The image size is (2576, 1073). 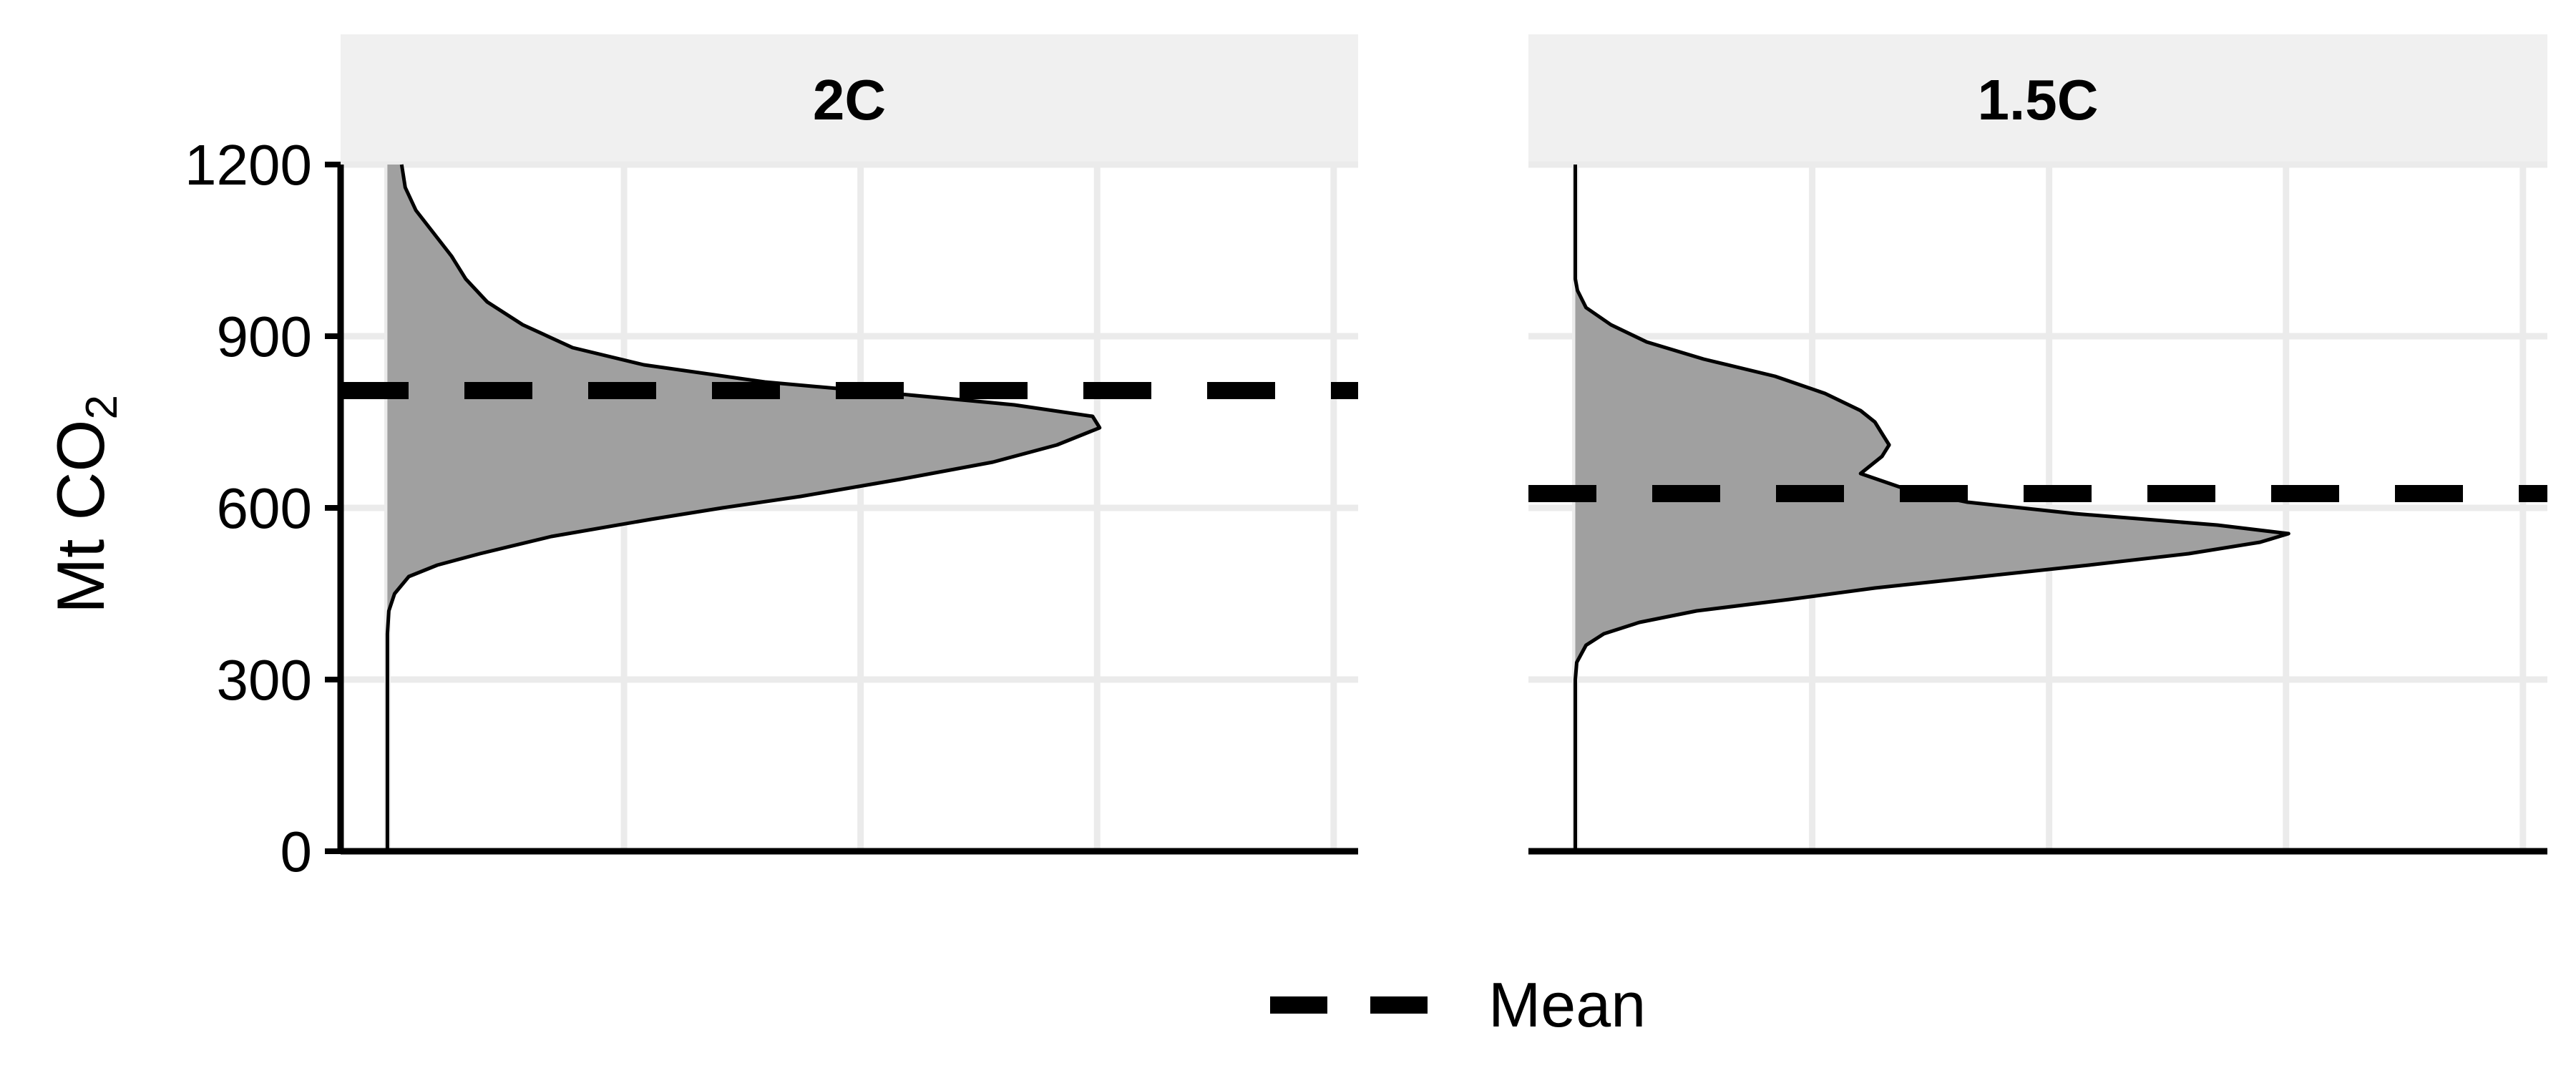 I want to click on y-tick-label: 600, so click(x=264, y=508).